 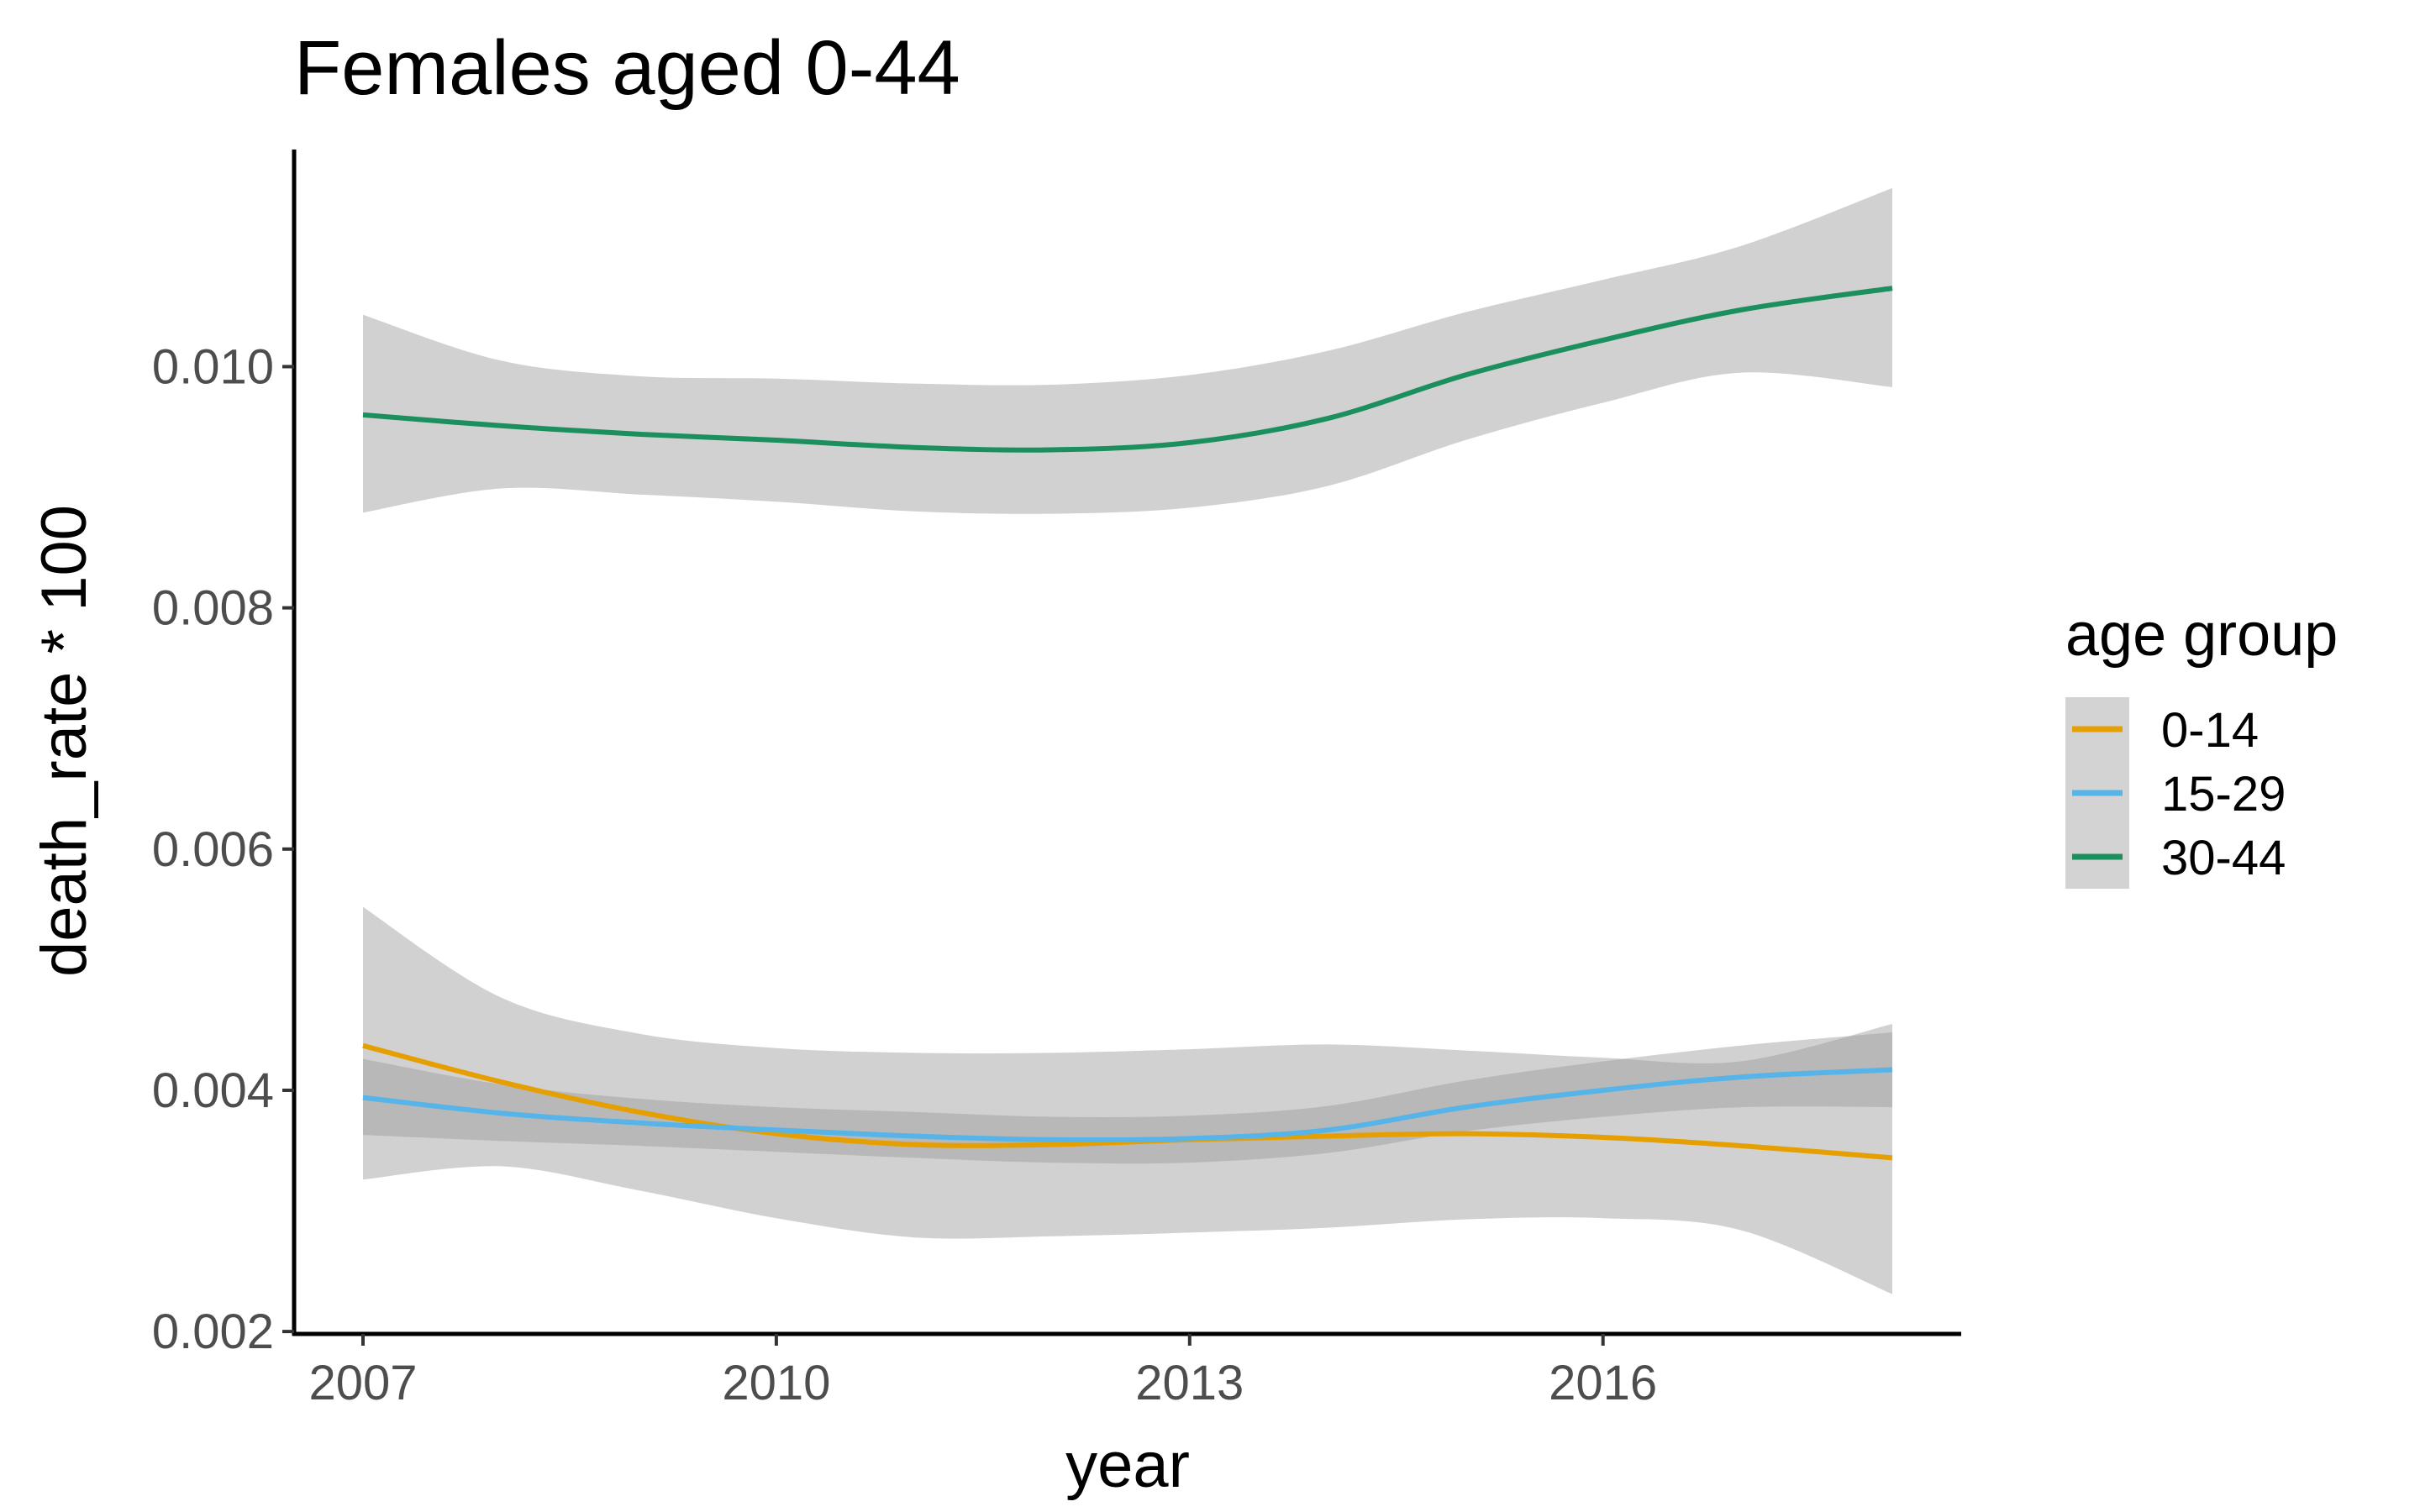 What do you see at coordinates (776, 1383) in the screenshot?
I see `x-tick-label: 2010` at bounding box center [776, 1383].